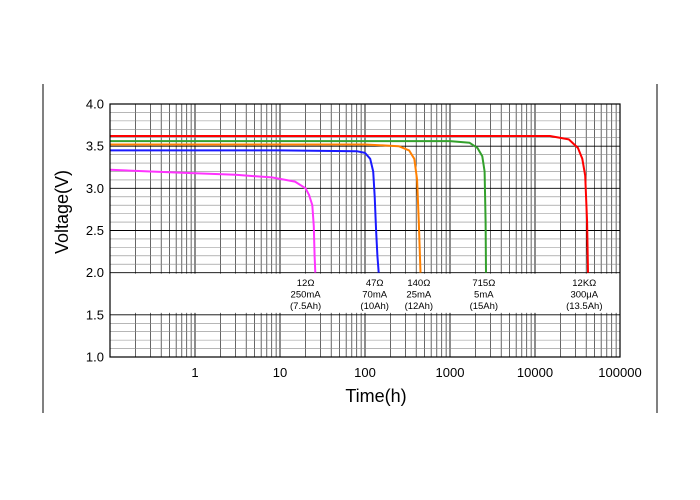  I want to click on series-annotation-5-line-2: 300μA, so click(584, 295).